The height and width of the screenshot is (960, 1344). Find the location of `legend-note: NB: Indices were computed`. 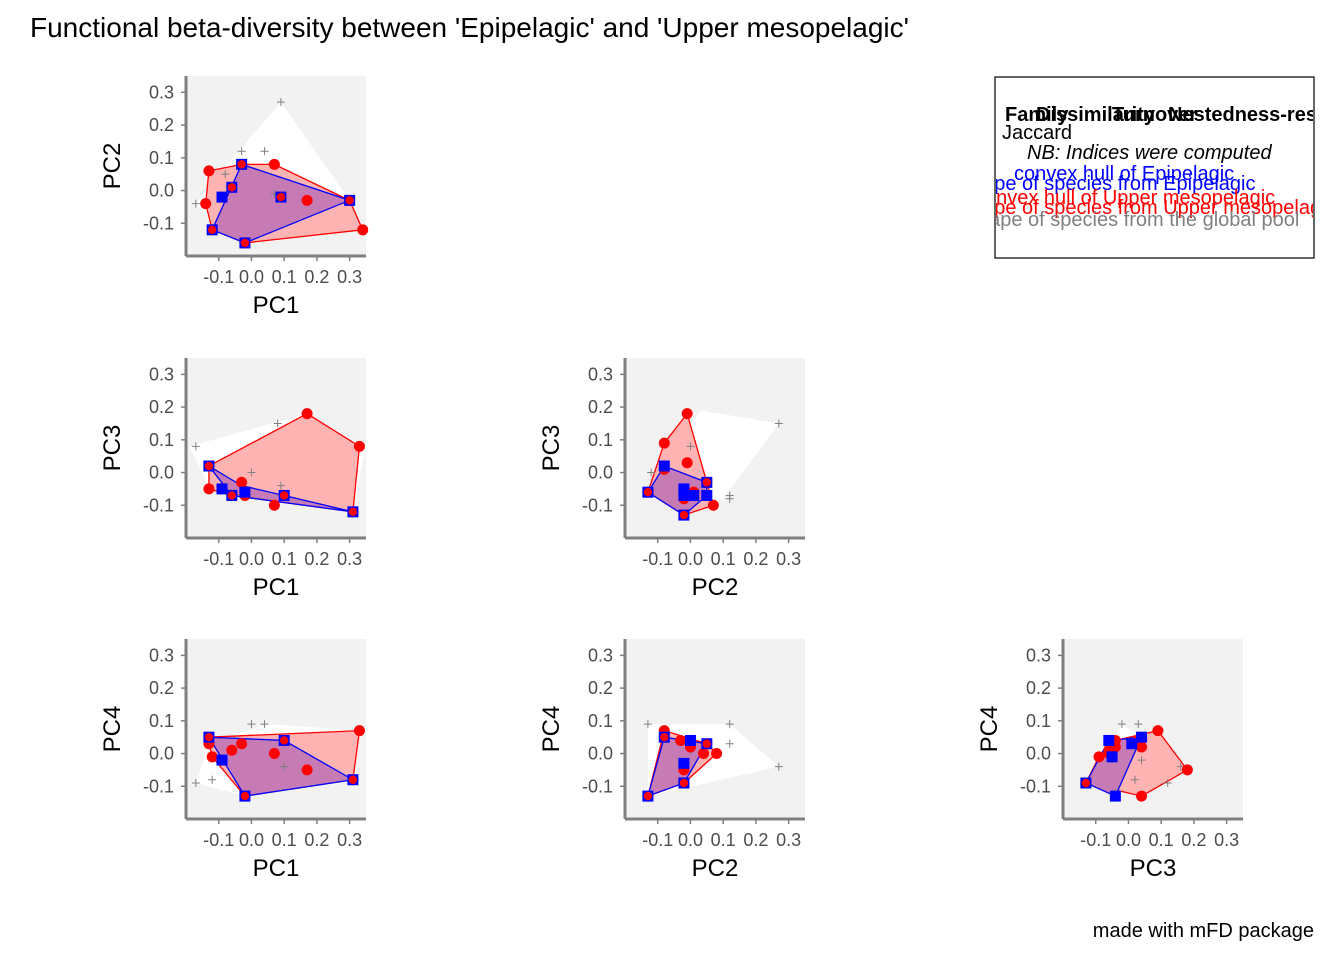

legend-note: NB: Indices were computed is located at coordinates (1149, 153).